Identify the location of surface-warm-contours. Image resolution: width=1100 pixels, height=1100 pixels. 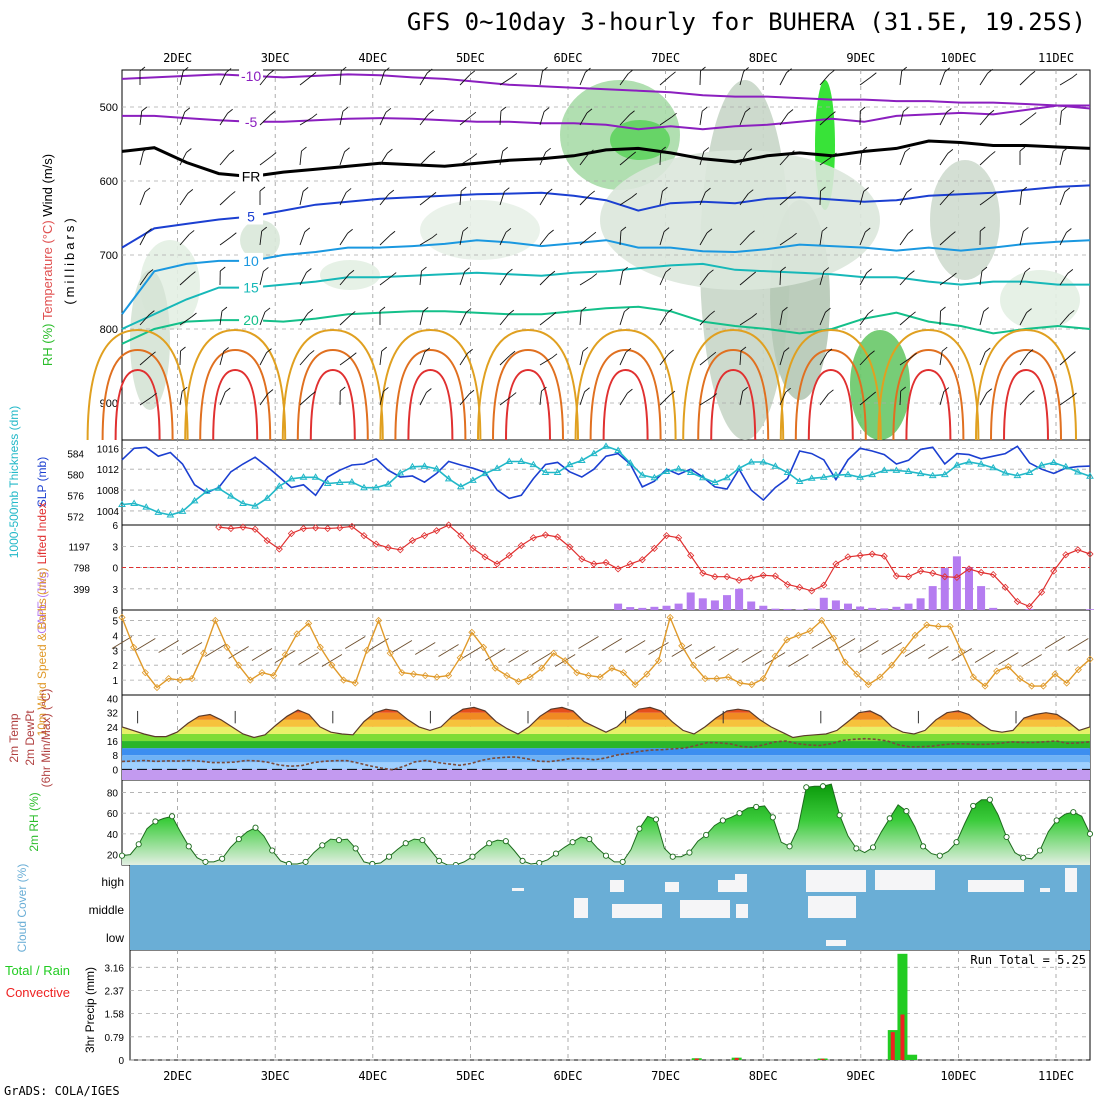
(581, 384).